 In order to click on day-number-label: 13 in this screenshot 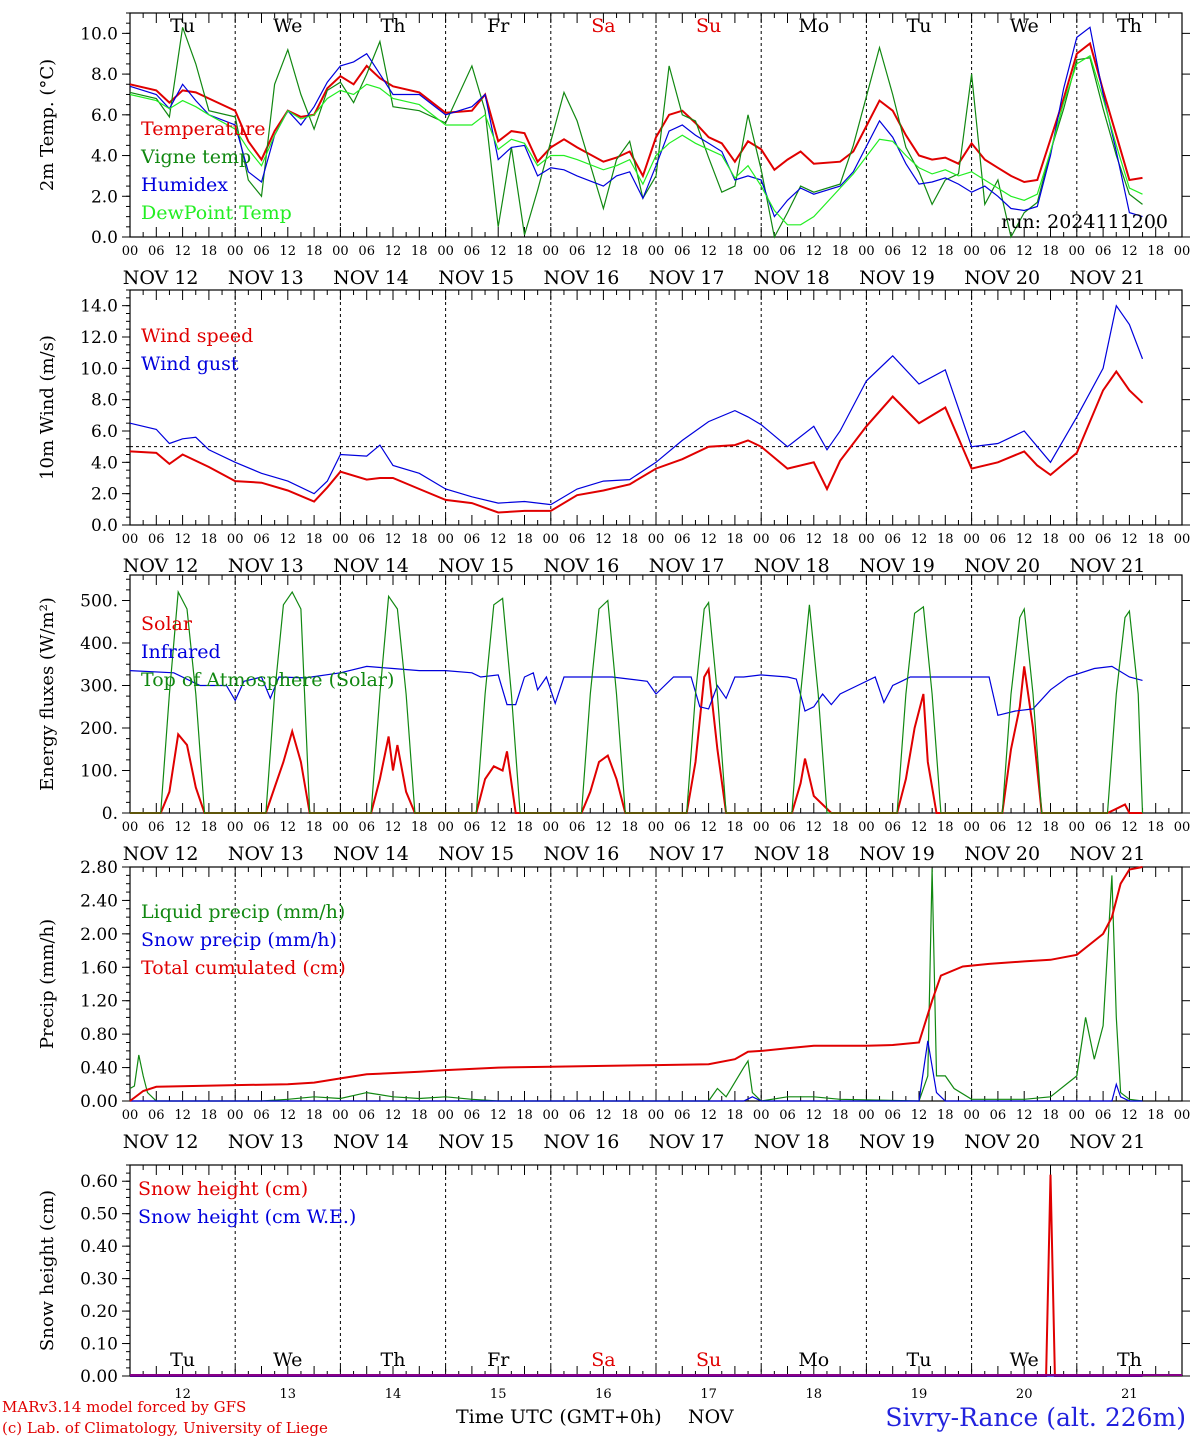, I will do `click(288, 1394)`.